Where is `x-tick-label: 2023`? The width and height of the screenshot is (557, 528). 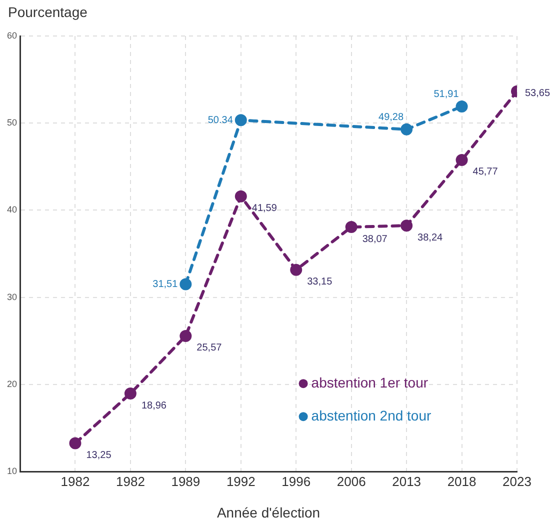
x-tick-label: 2023 is located at coordinates (517, 481).